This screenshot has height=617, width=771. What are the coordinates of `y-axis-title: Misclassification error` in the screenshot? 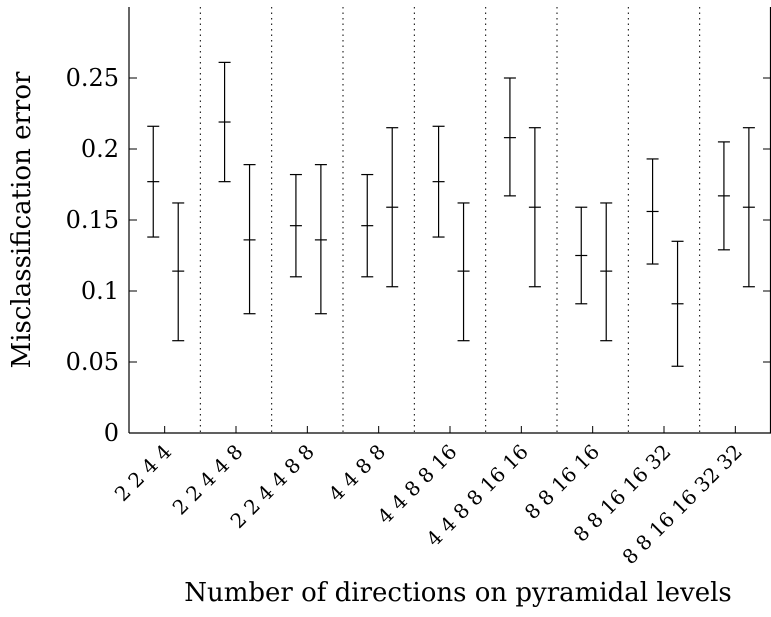 It's located at (22, 219).